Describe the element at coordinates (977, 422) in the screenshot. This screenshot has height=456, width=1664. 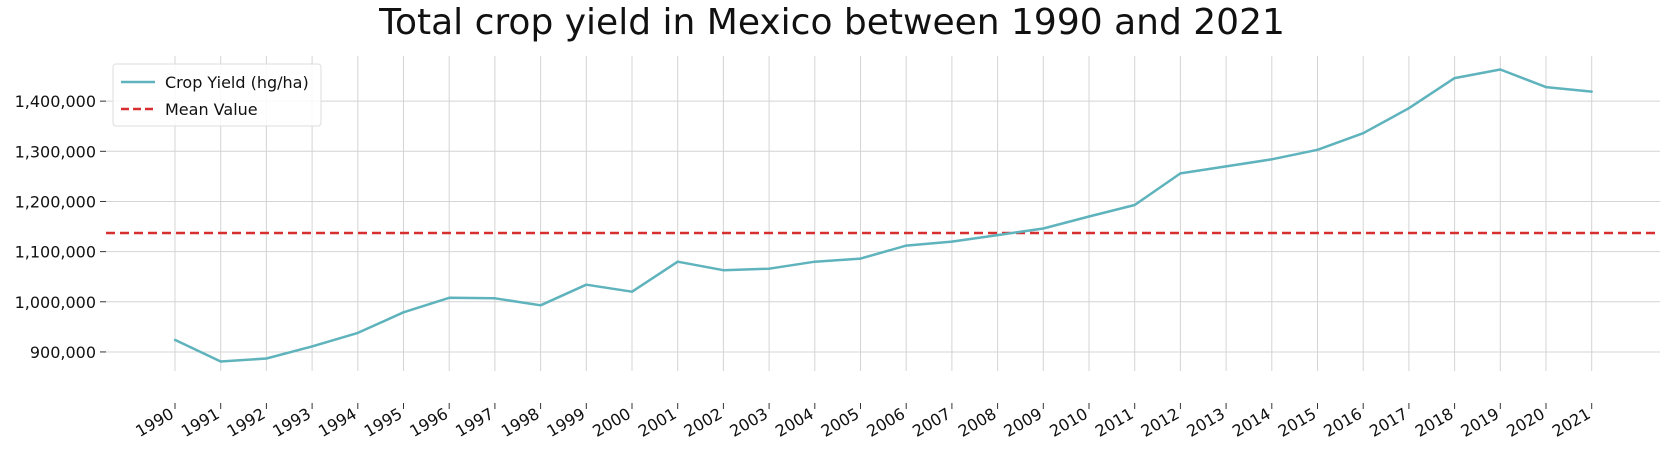
I see `x-tick-label: 2008` at that location.